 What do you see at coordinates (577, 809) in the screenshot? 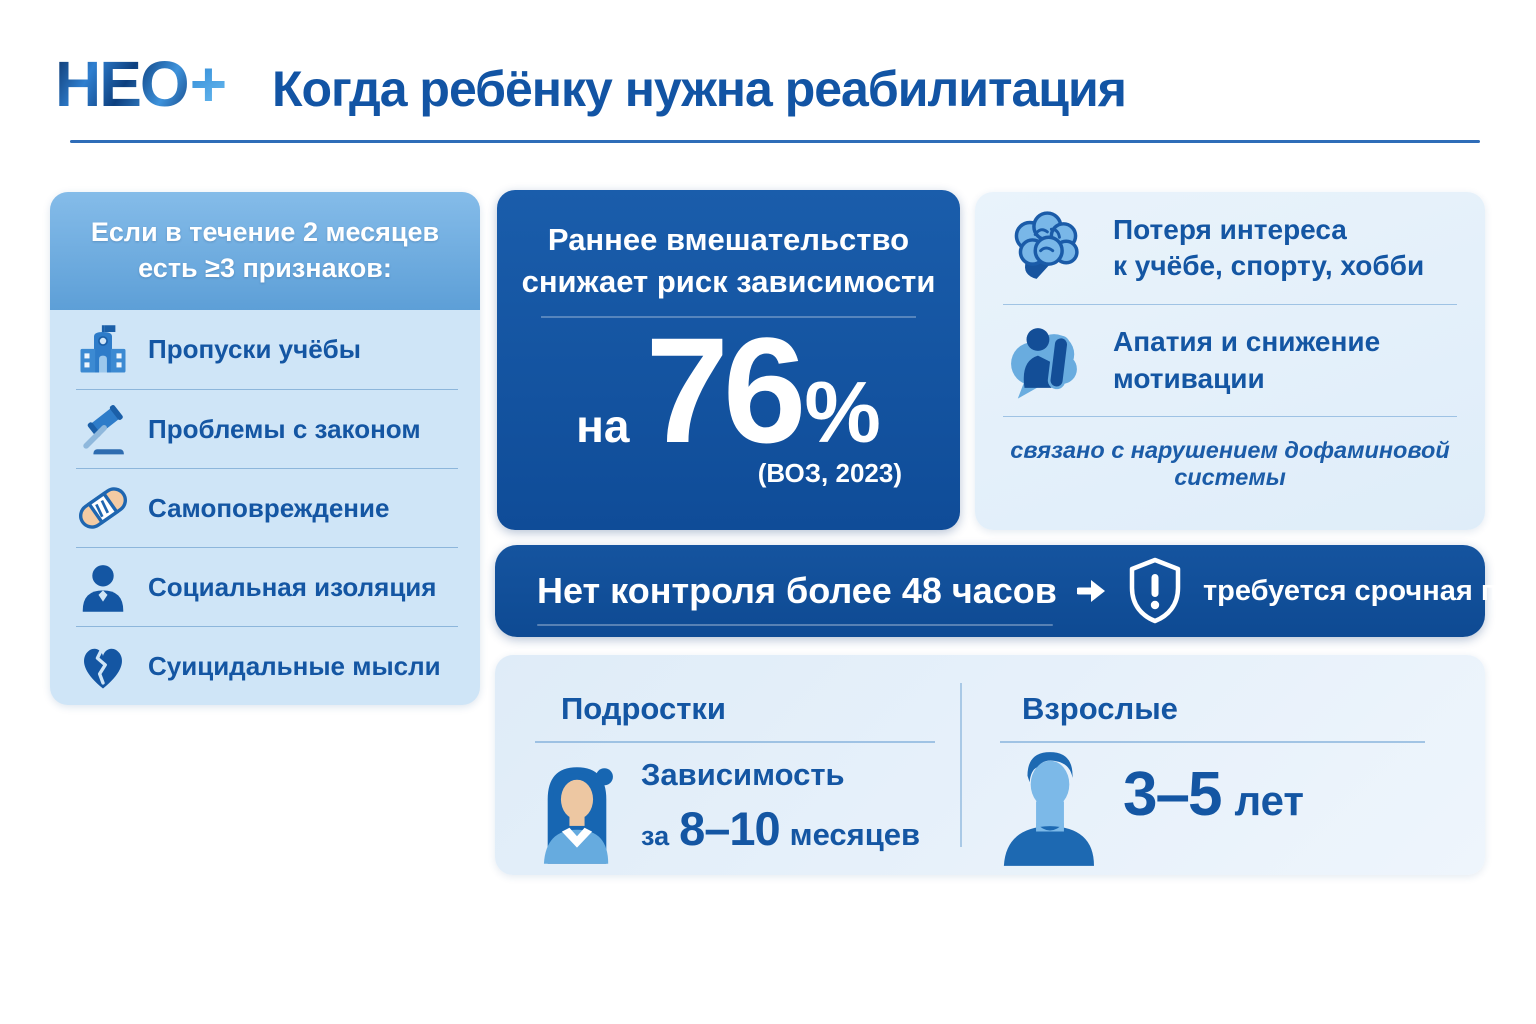
I see `teen-girl-avatar` at bounding box center [577, 809].